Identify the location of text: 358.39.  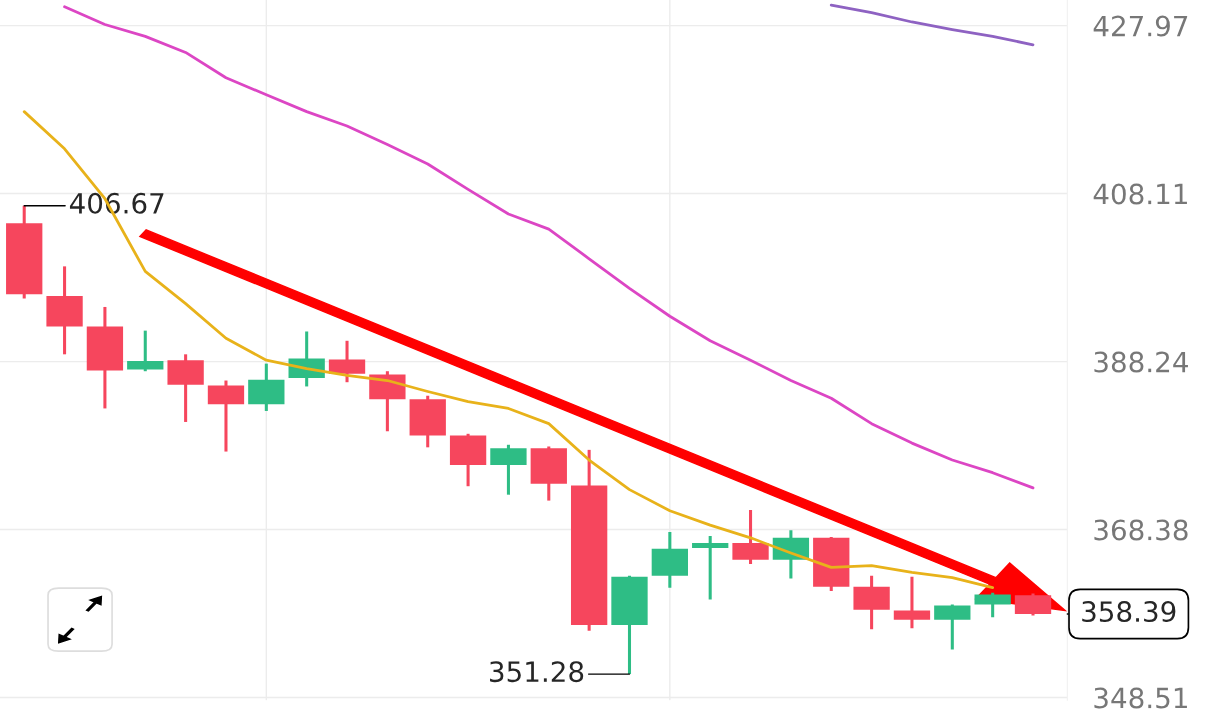
(1129, 612).